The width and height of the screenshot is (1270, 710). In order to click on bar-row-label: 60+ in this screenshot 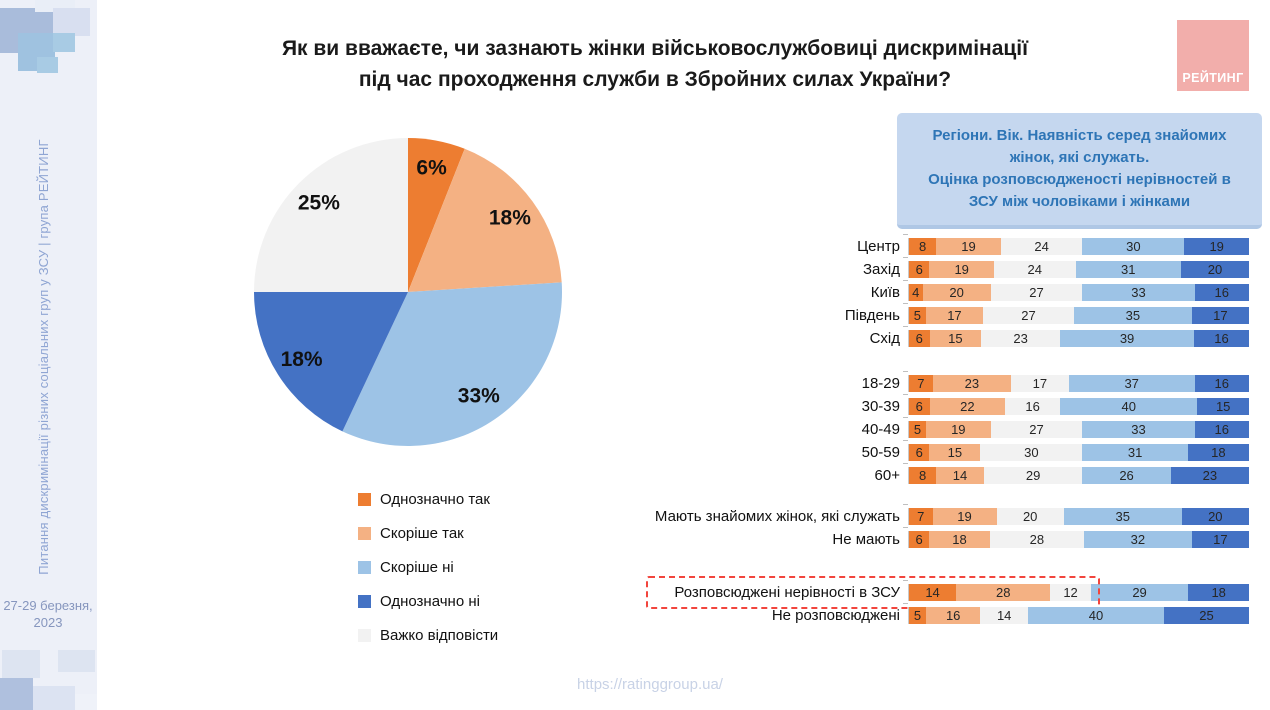, I will do `click(887, 475)`.